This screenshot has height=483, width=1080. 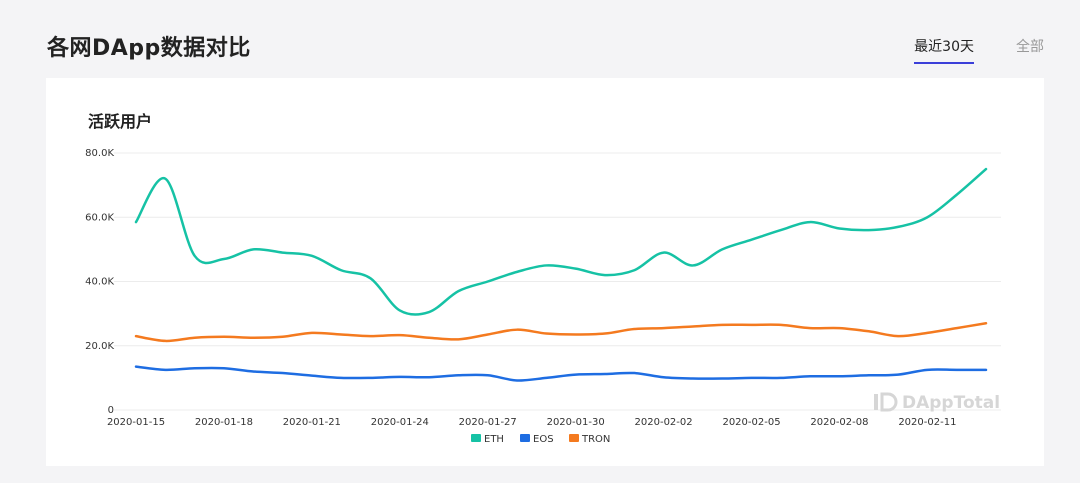 What do you see at coordinates (561, 373) in the screenshot?
I see `series-line-eos` at bounding box center [561, 373].